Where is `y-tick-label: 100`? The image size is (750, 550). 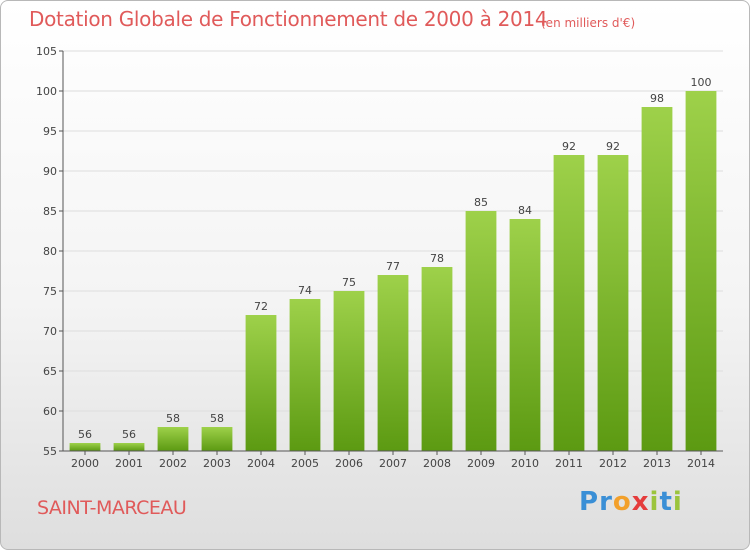 y-tick-label: 100 is located at coordinates (46, 91).